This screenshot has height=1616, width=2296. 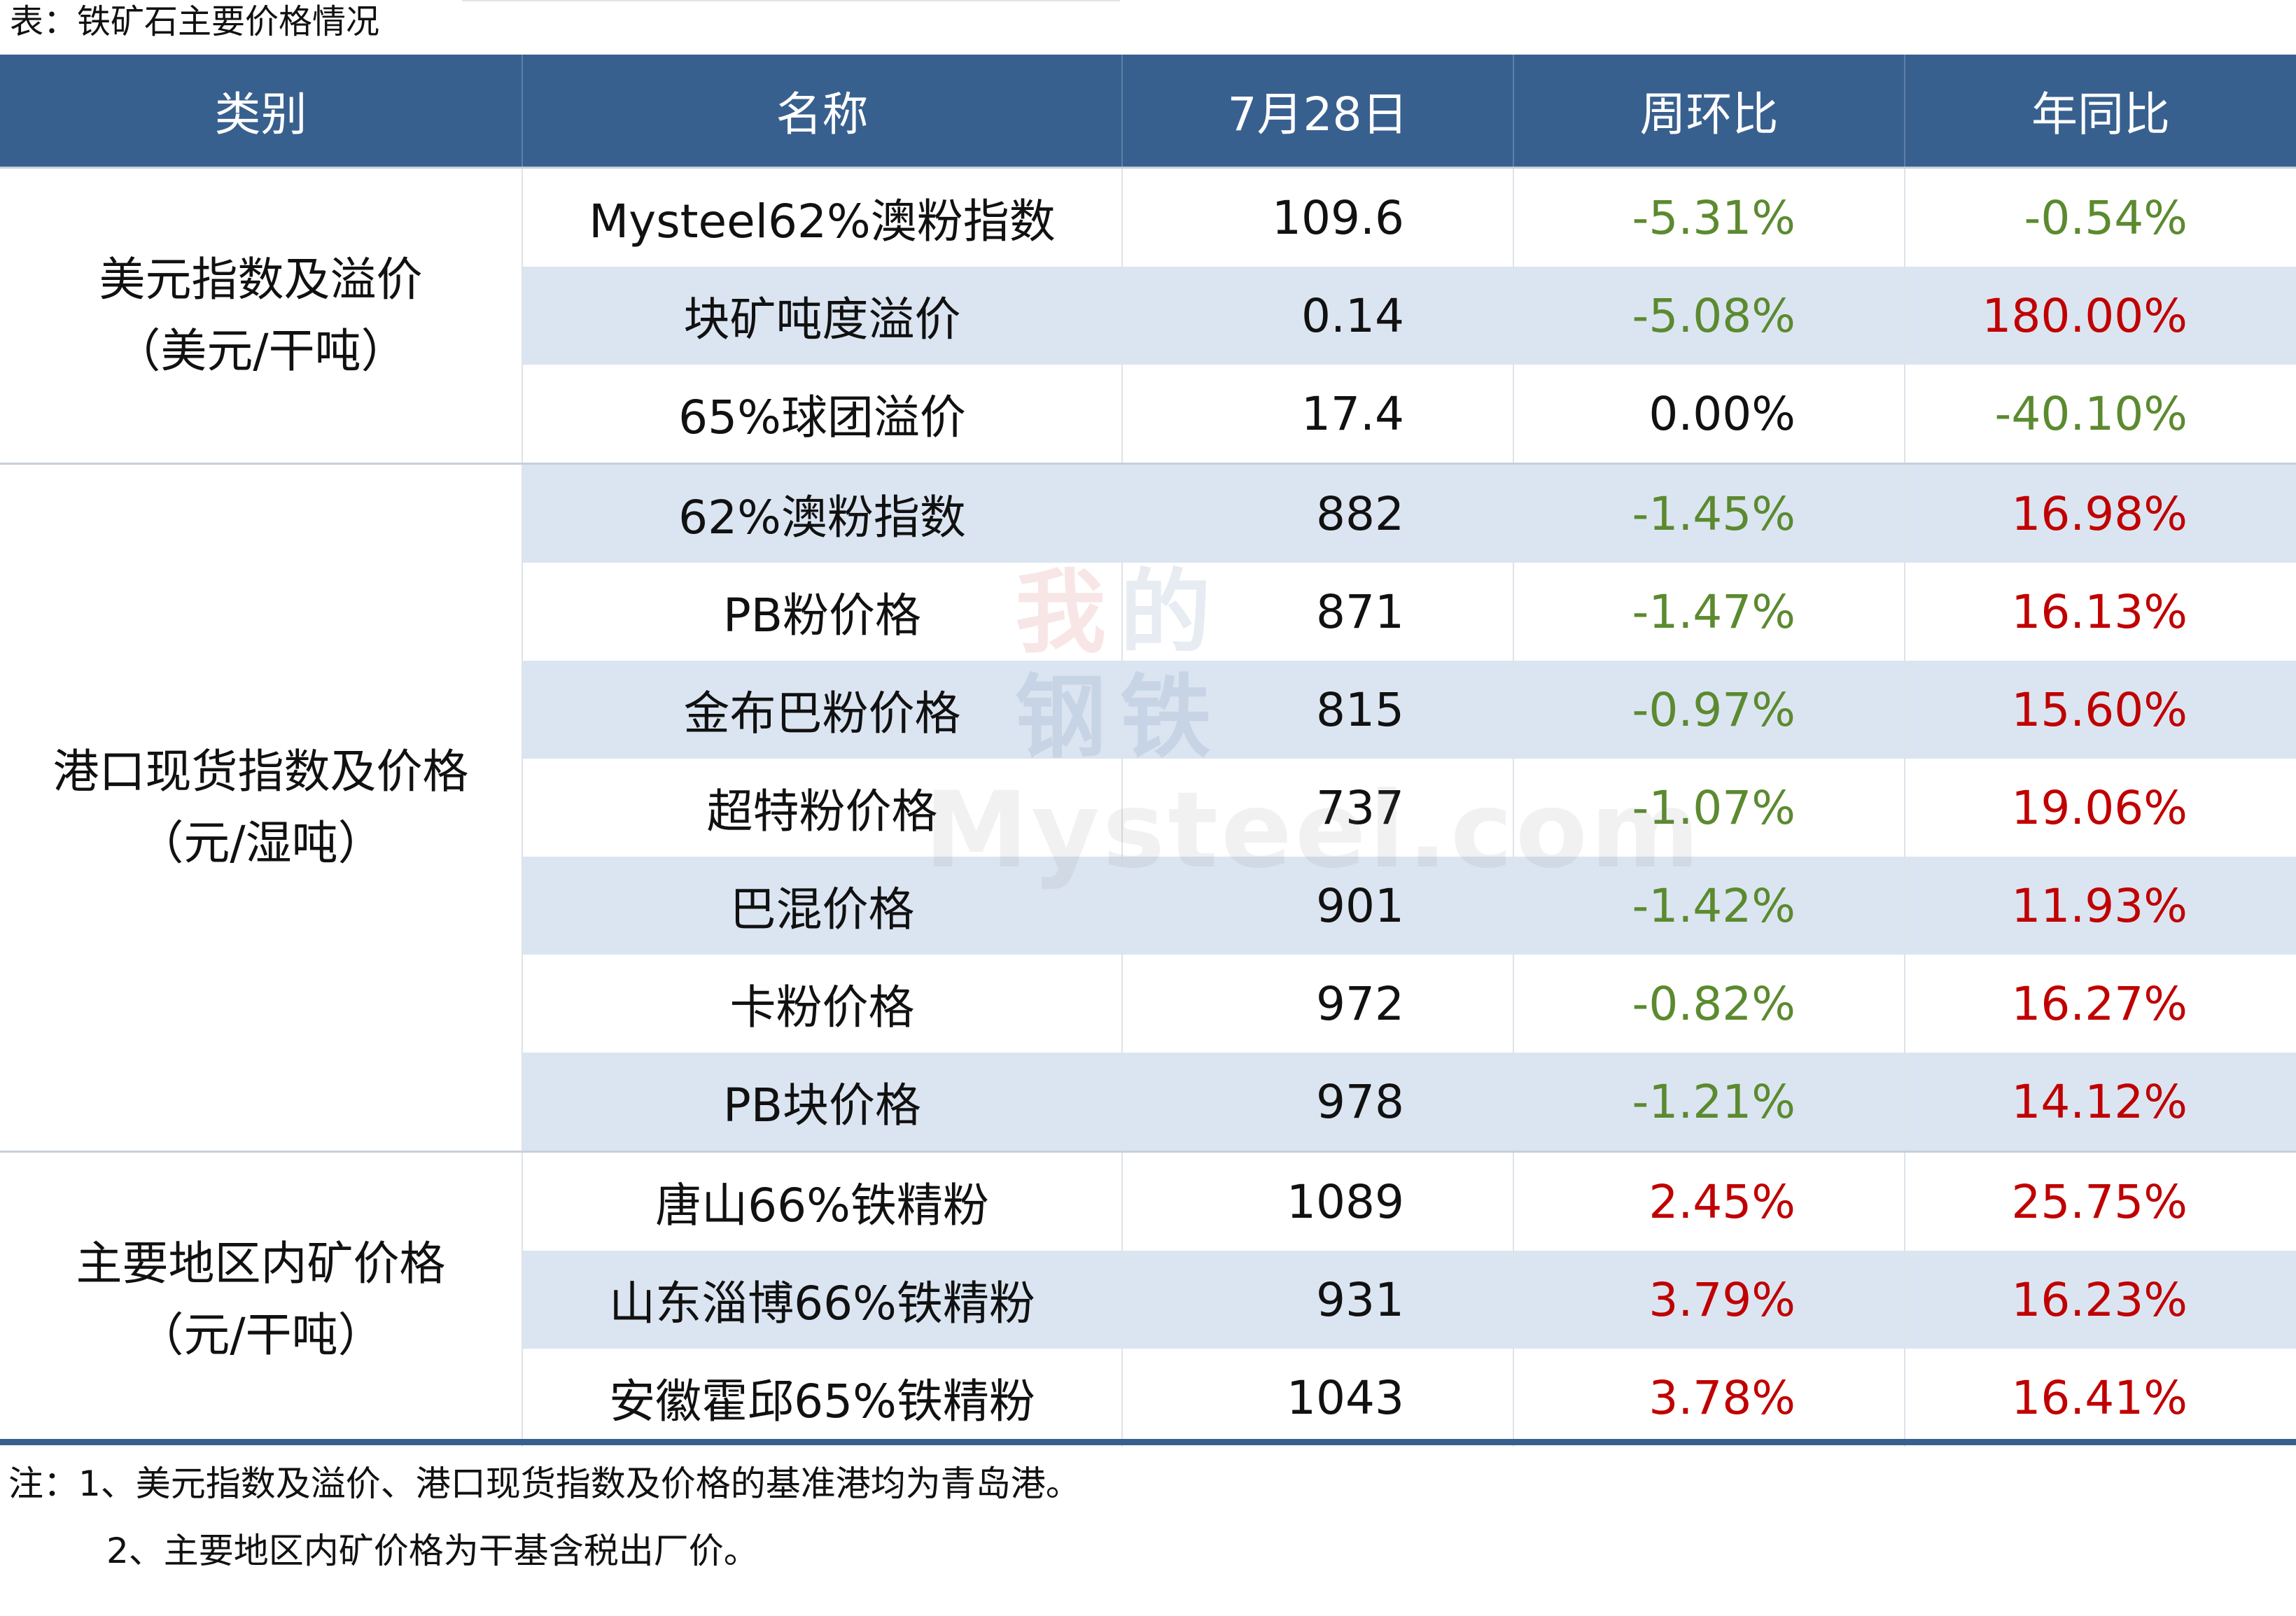 What do you see at coordinates (260, 843) in the screenshot?
I see `category-unit: （元/湿吨）` at bounding box center [260, 843].